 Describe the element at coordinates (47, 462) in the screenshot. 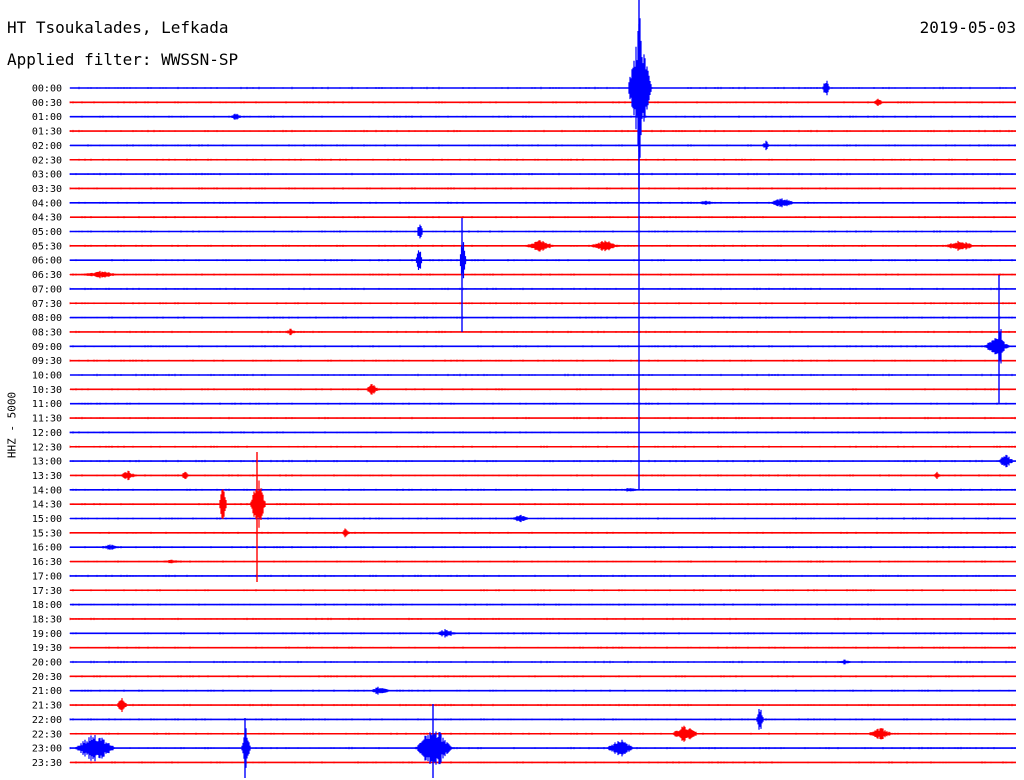

I see `time-label: 13:00` at that location.